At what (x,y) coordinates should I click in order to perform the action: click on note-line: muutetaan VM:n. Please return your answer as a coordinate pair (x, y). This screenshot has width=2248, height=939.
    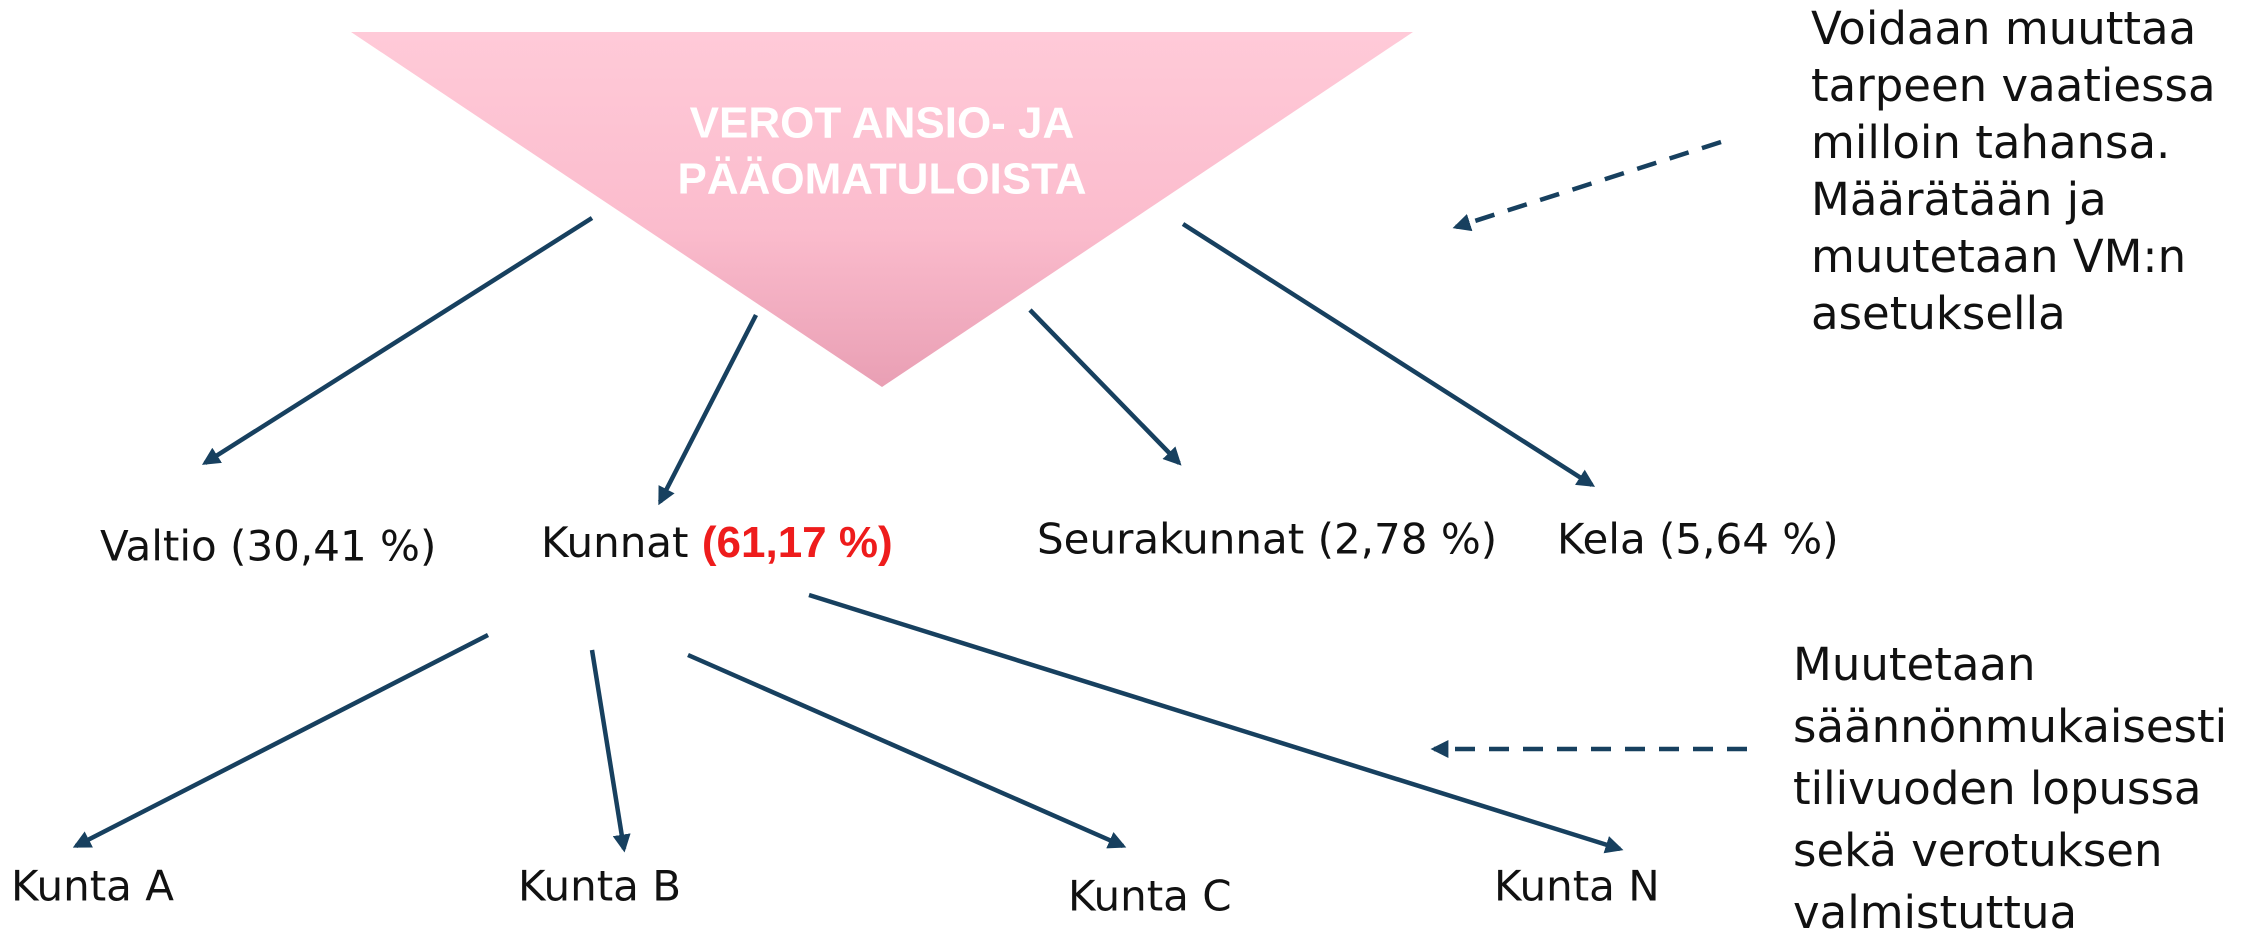
    Looking at the image, I should click on (1998, 256).